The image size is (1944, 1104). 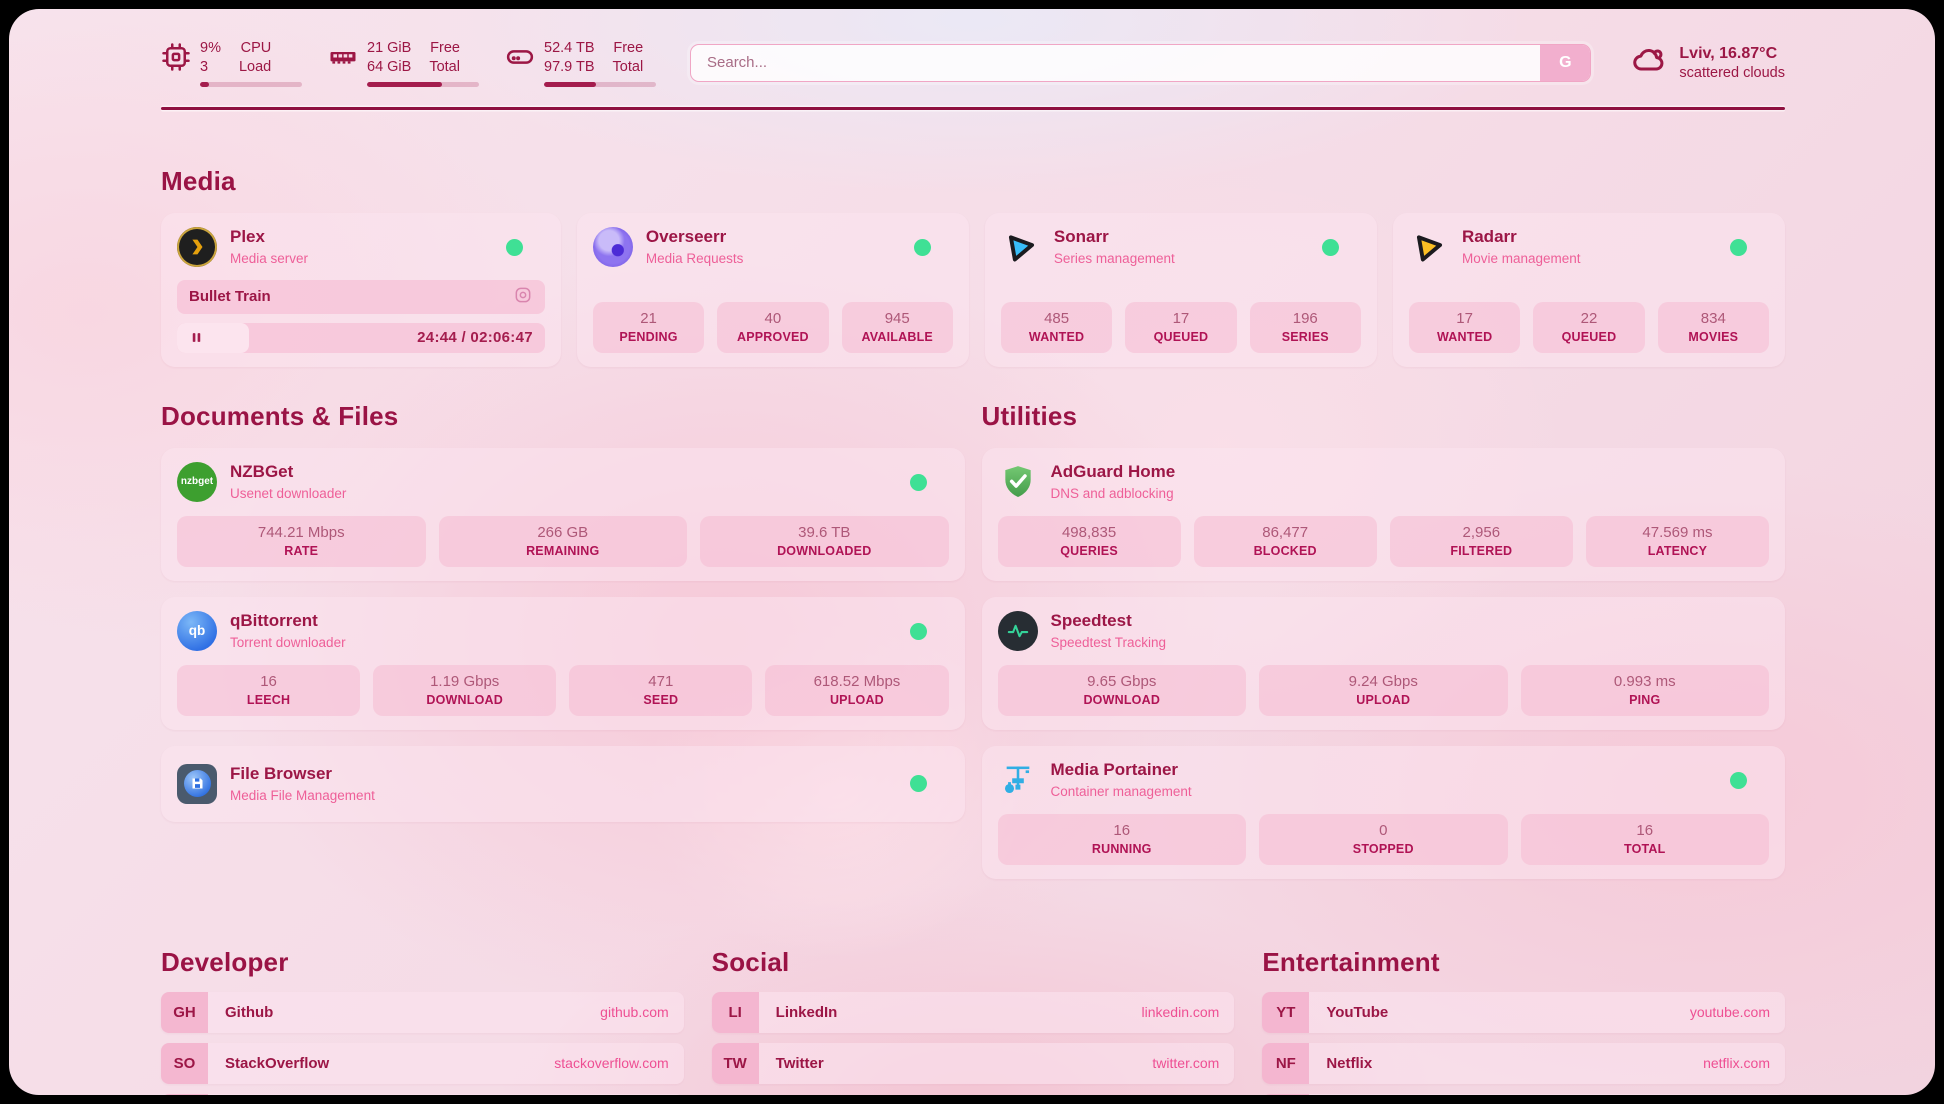 I want to click on disk-metric: 52.4 TB 97.9 TB Free Total, so click(x=580, y=63).